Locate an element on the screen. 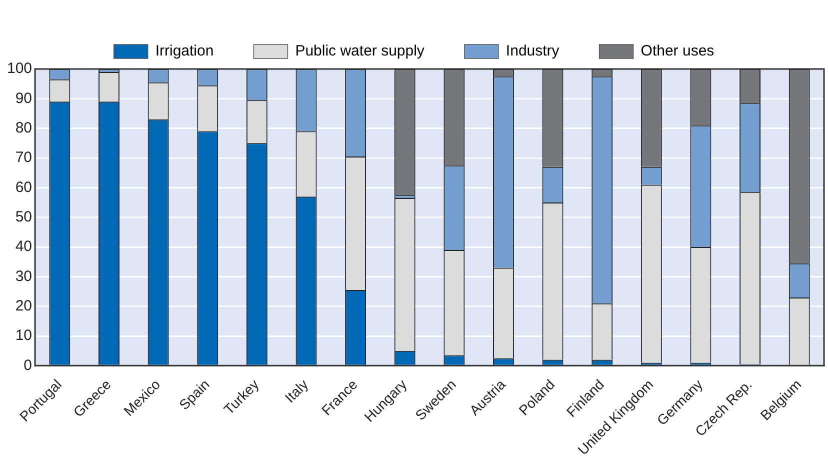 Image resolution: width=828 pixels, height=462 pixels. y-tick-label: 80 is located at coordinates (23, 127).